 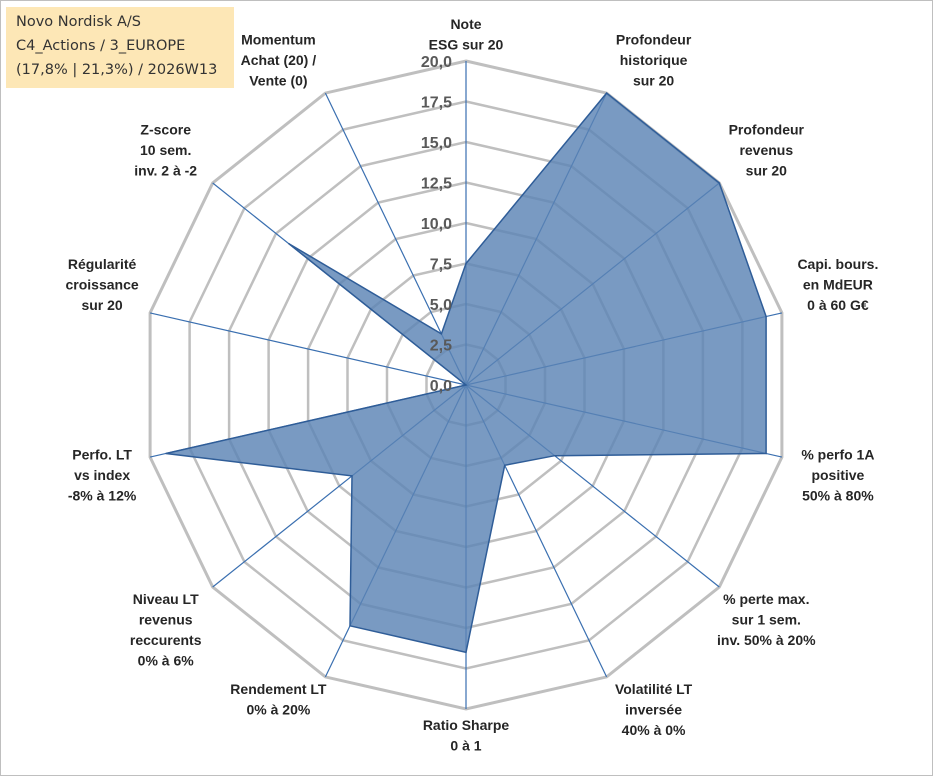 I want to click on stats-and-week: (17,8% | 21,3%) / 2026W13, so click(x=117, y=70).